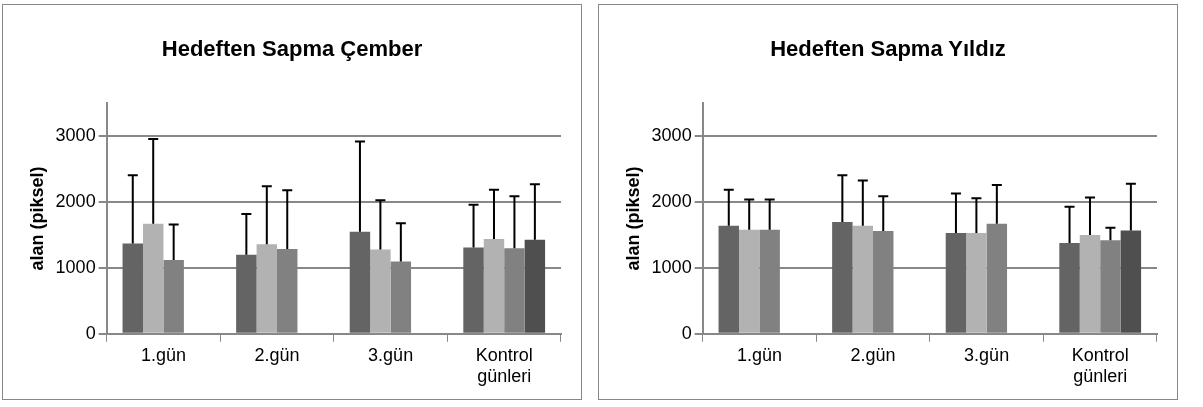  Describe the element at coordinates (888, 49) in the screenshot. I see `chart-title: Hedeften Sapma Yıldız` at that location.